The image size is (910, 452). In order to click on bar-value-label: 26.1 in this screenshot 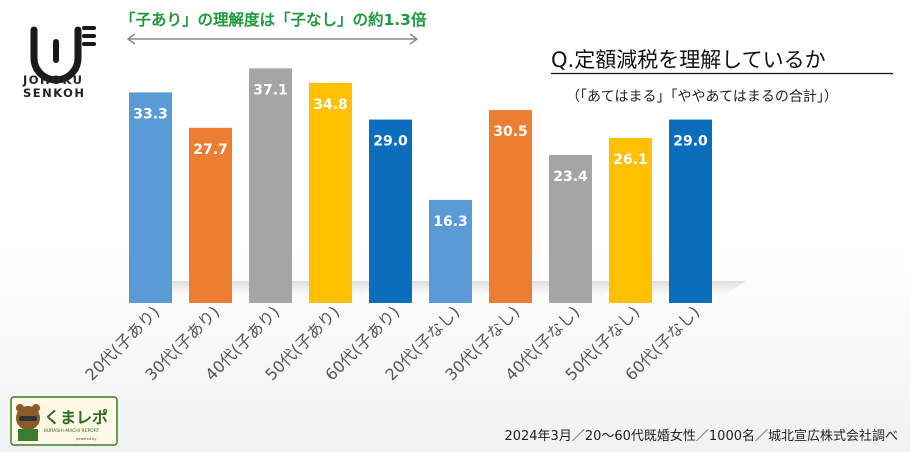, I will do `click(630, 160)`.